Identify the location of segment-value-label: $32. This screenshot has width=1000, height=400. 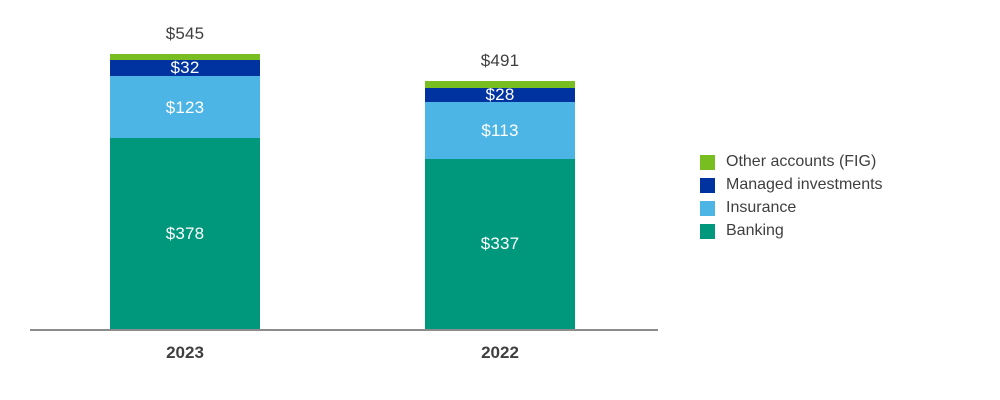
(185, 68).